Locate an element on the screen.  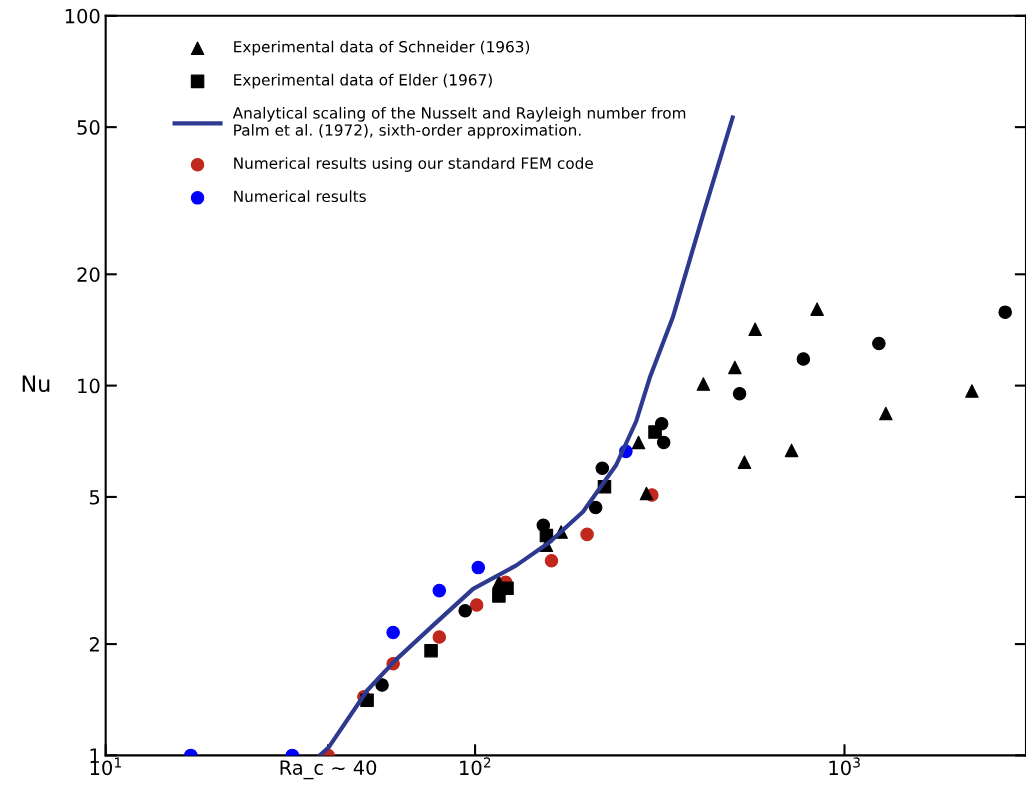
y-tick-label: 10 is located at coordinates (89, 386).